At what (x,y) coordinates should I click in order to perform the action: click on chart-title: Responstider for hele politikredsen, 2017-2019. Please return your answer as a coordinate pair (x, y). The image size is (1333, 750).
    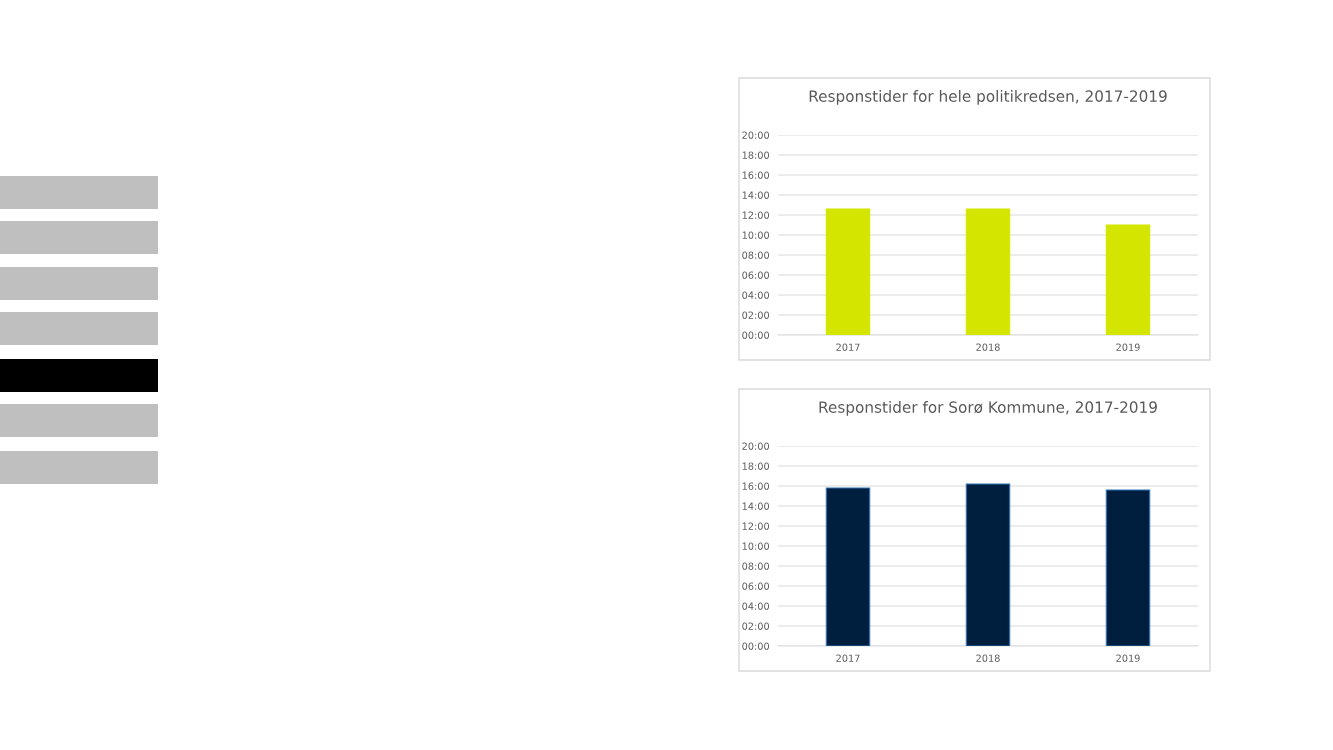
    Looking at the image, I should click on (988, 97).